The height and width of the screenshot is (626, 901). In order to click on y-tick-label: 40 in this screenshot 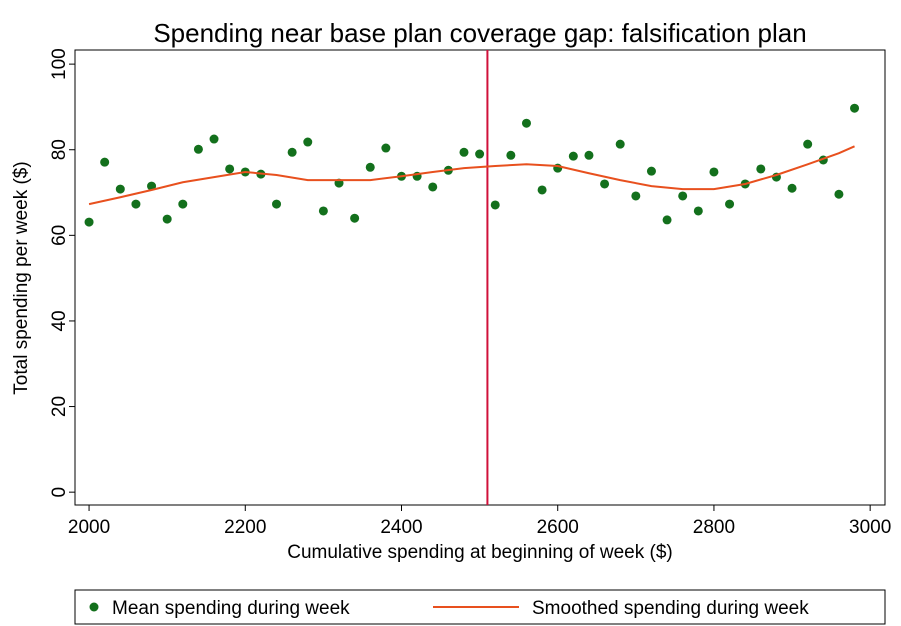, I will do `click(59, 320)`.